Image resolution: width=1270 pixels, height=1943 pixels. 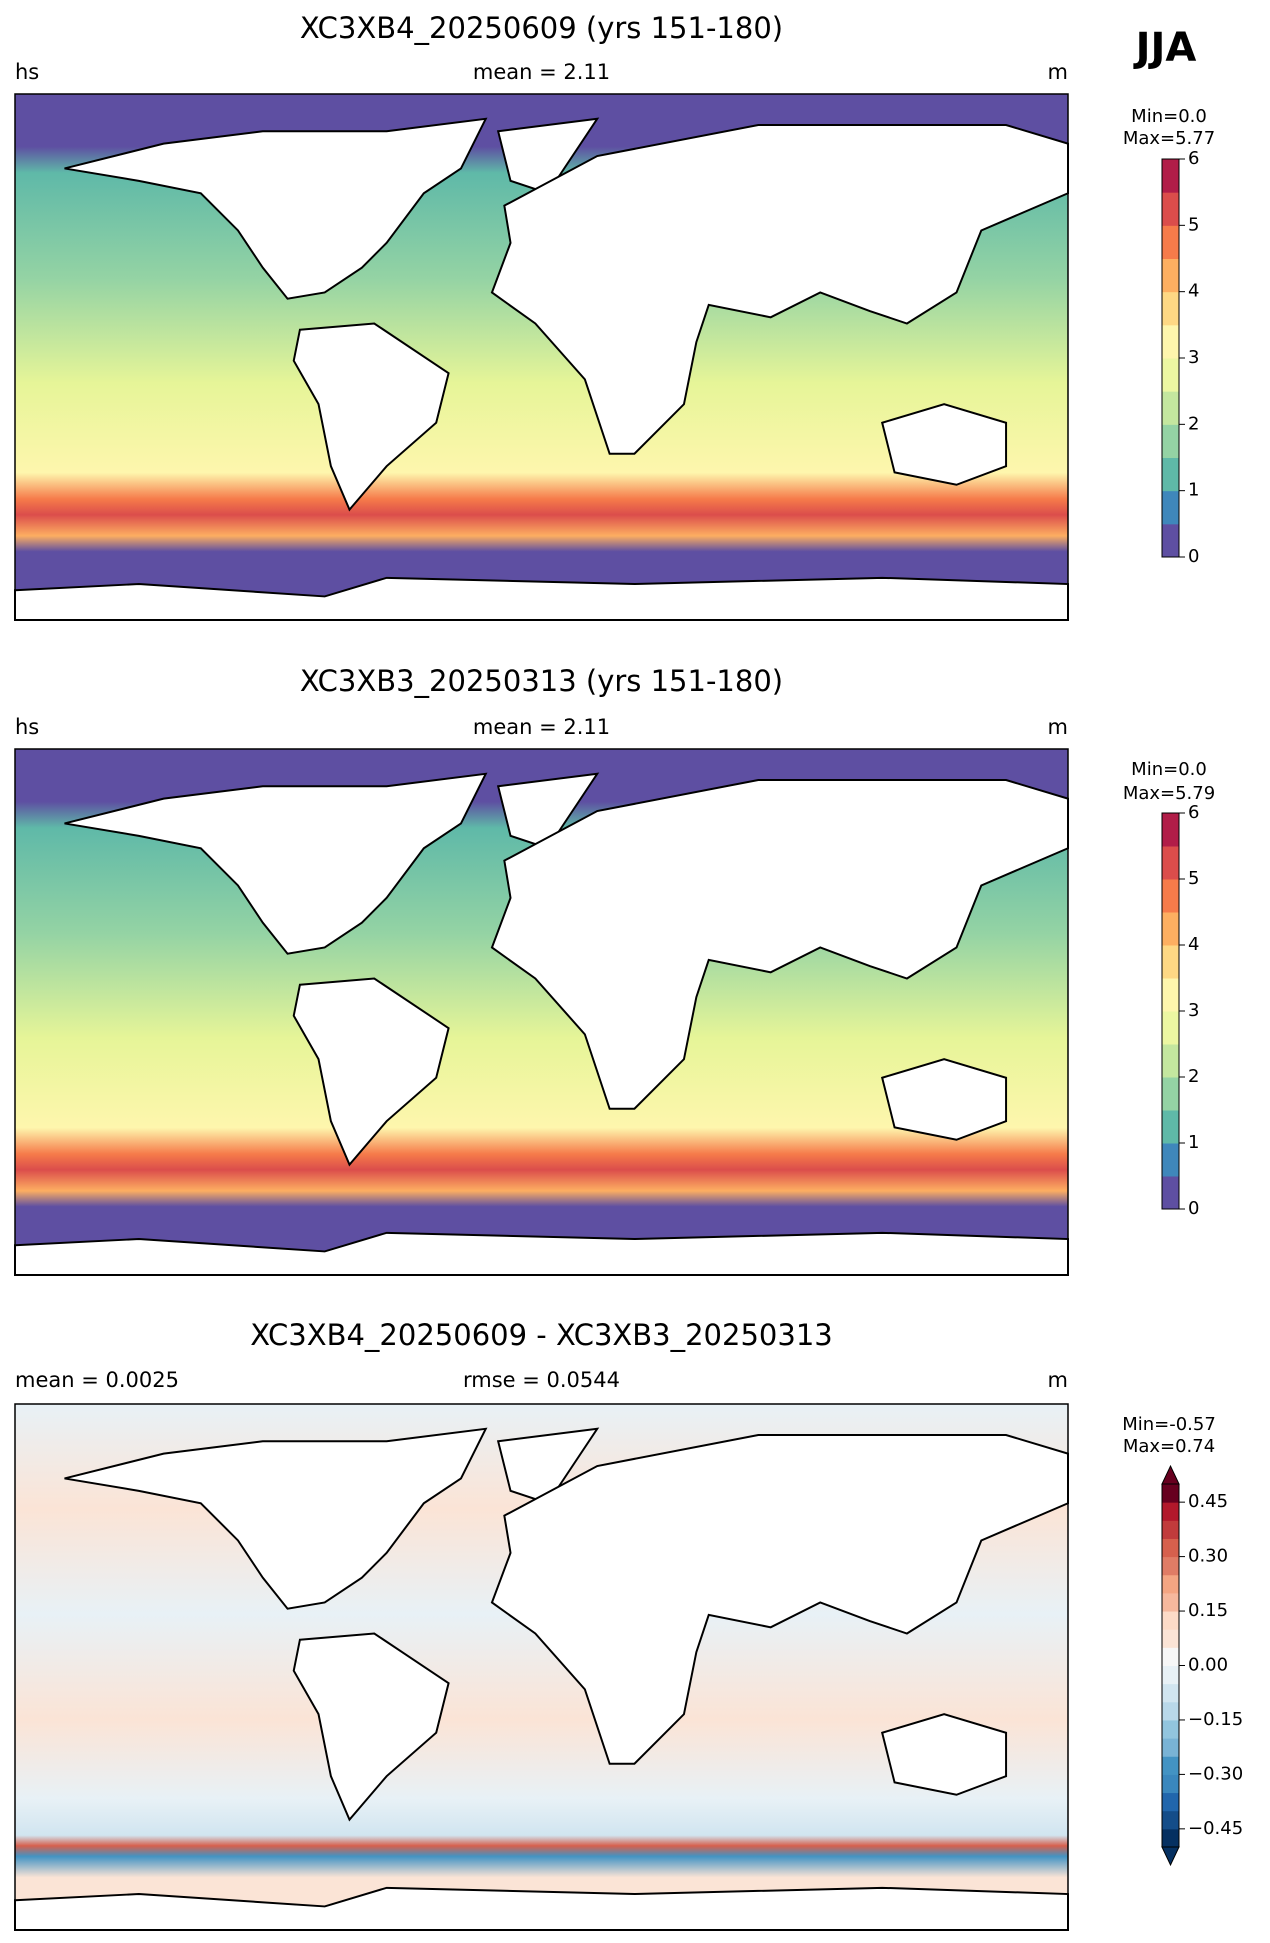 I want to click on colorbar-tick-label: 0.15, so click(x=1208, y=1610).